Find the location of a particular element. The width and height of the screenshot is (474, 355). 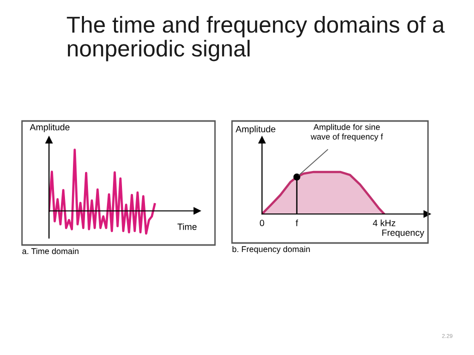

annotation: Amplitude for sine wave of frequency f is located at coordinates (346, 133).